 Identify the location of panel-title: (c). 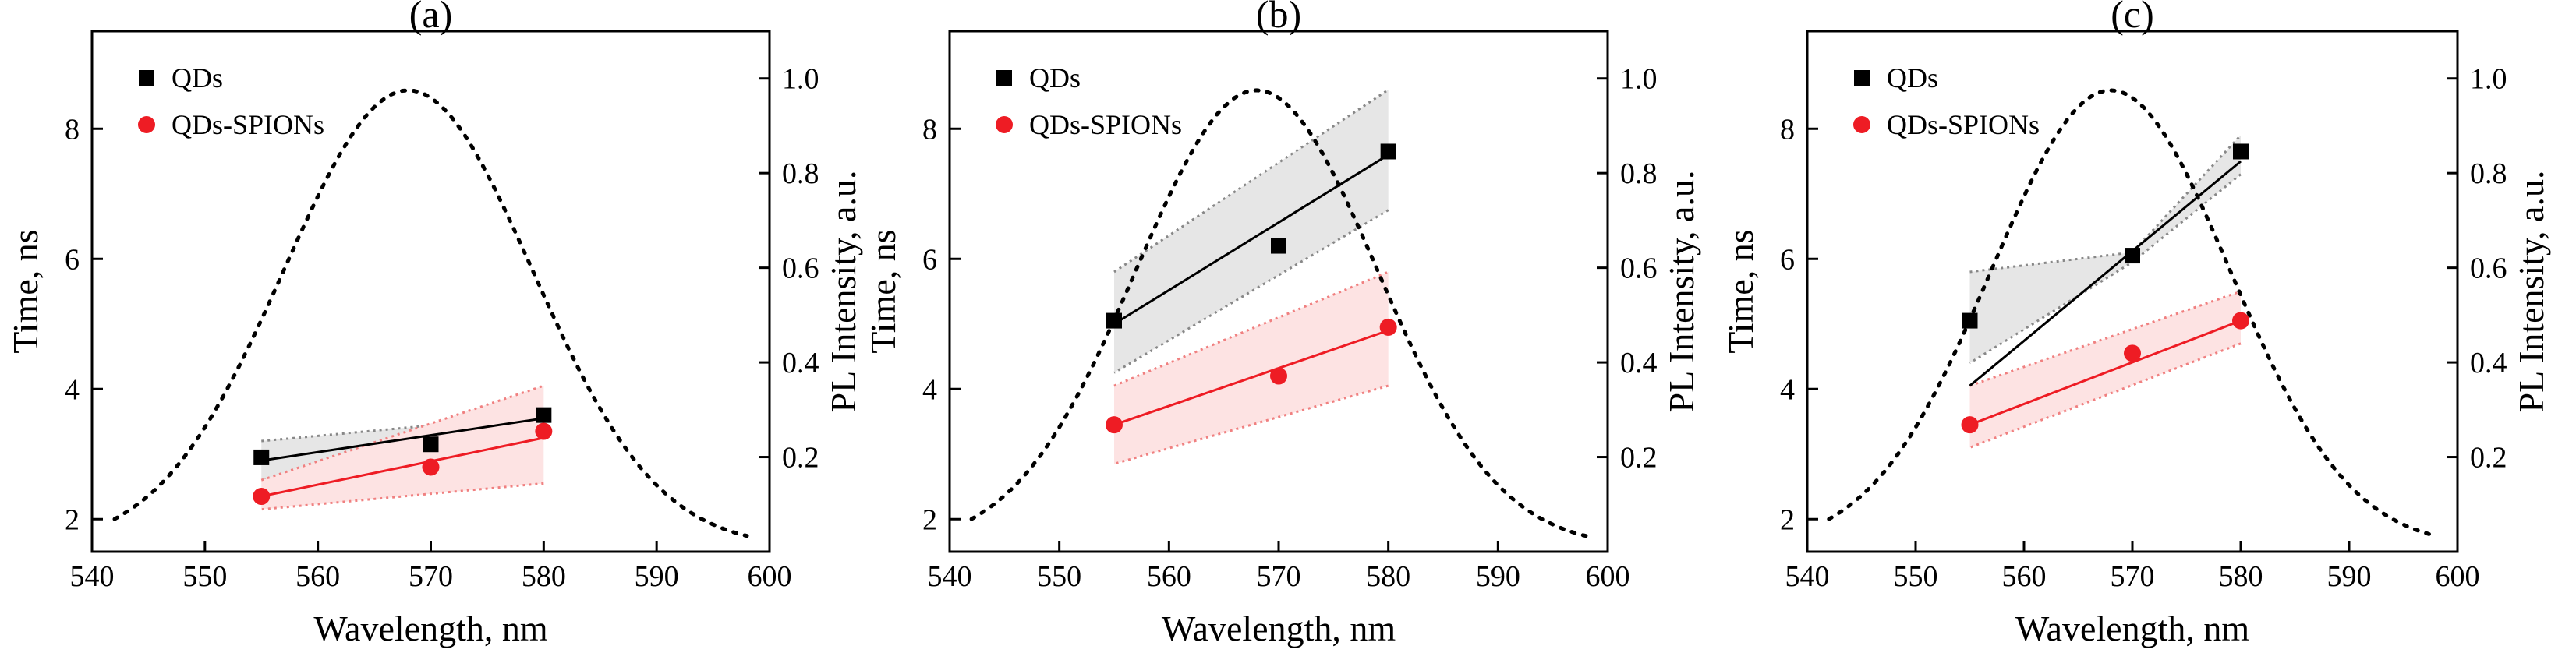
(2132, 18).